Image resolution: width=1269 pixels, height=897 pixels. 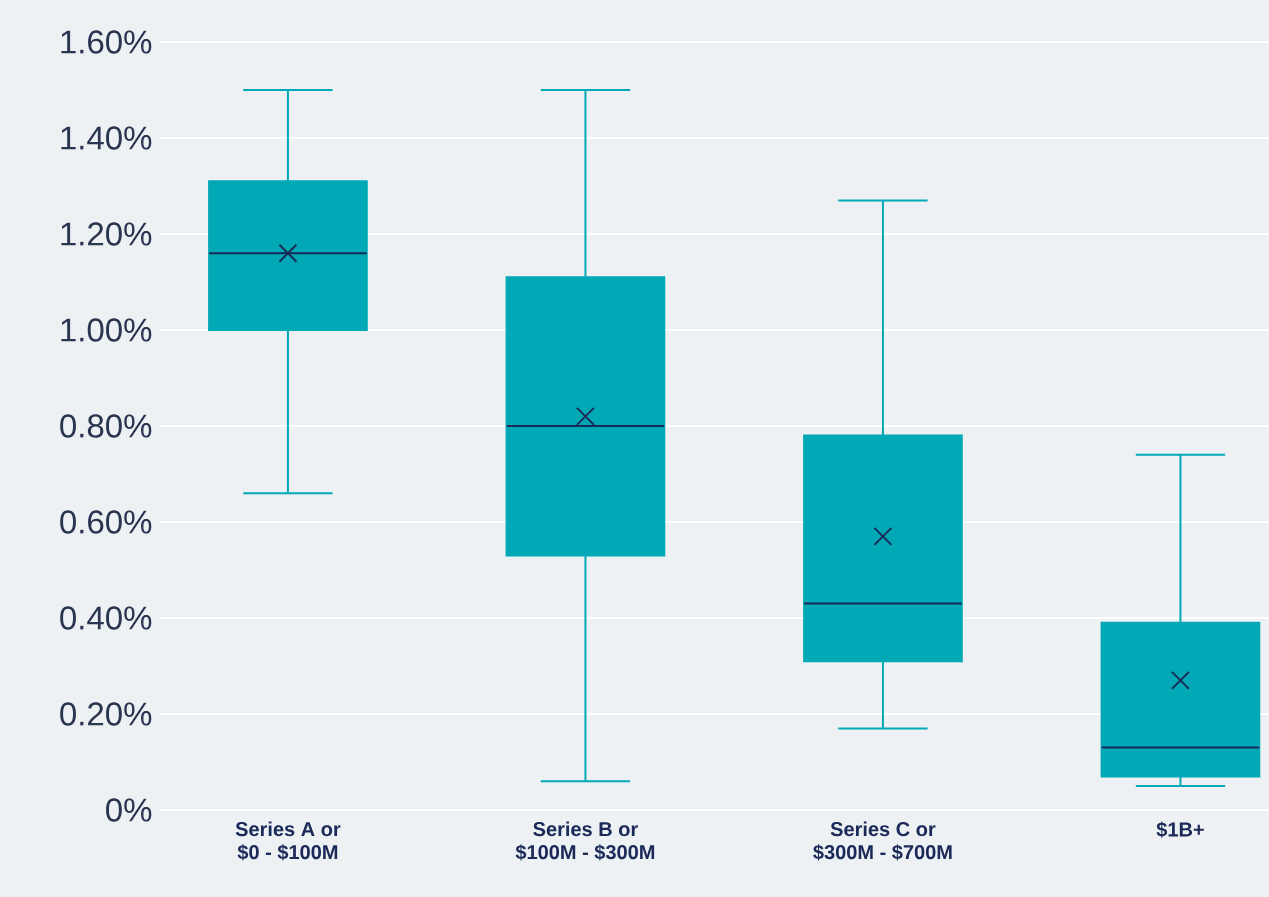 I want to click on y-tick-label: 1.00%, so click(x=106, y=330).